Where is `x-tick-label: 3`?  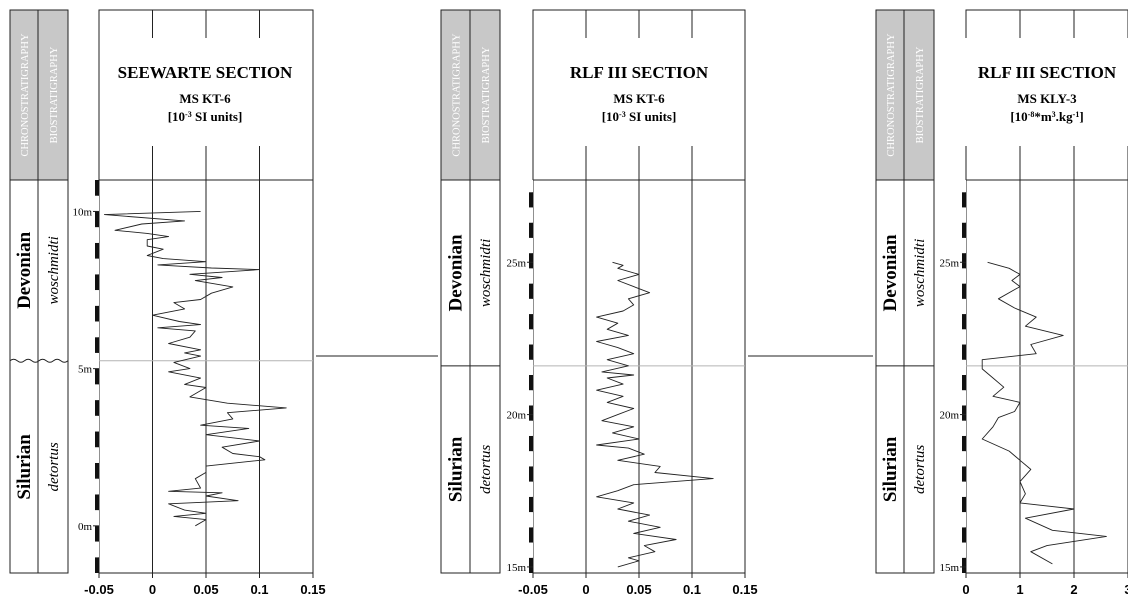 x-tick-label: 3 is located at coordinates (1126, 589).